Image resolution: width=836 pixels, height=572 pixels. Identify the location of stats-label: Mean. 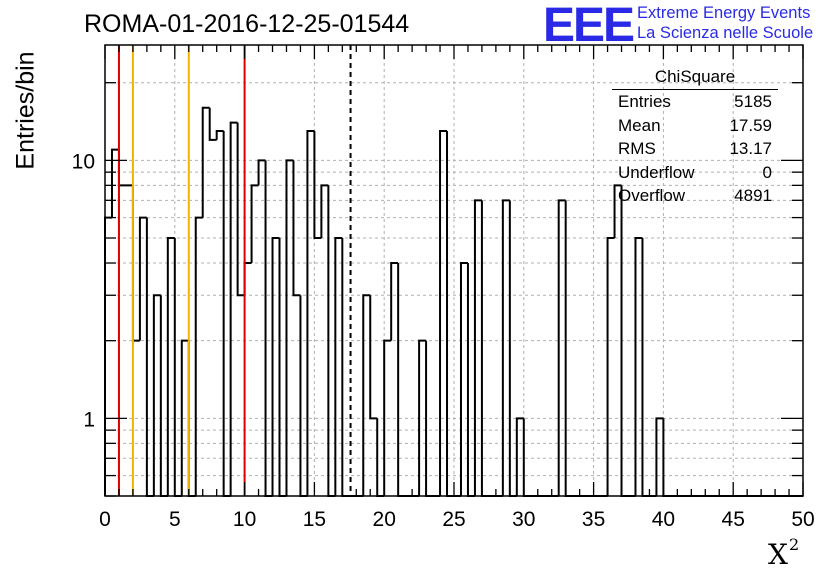
(639, 125).